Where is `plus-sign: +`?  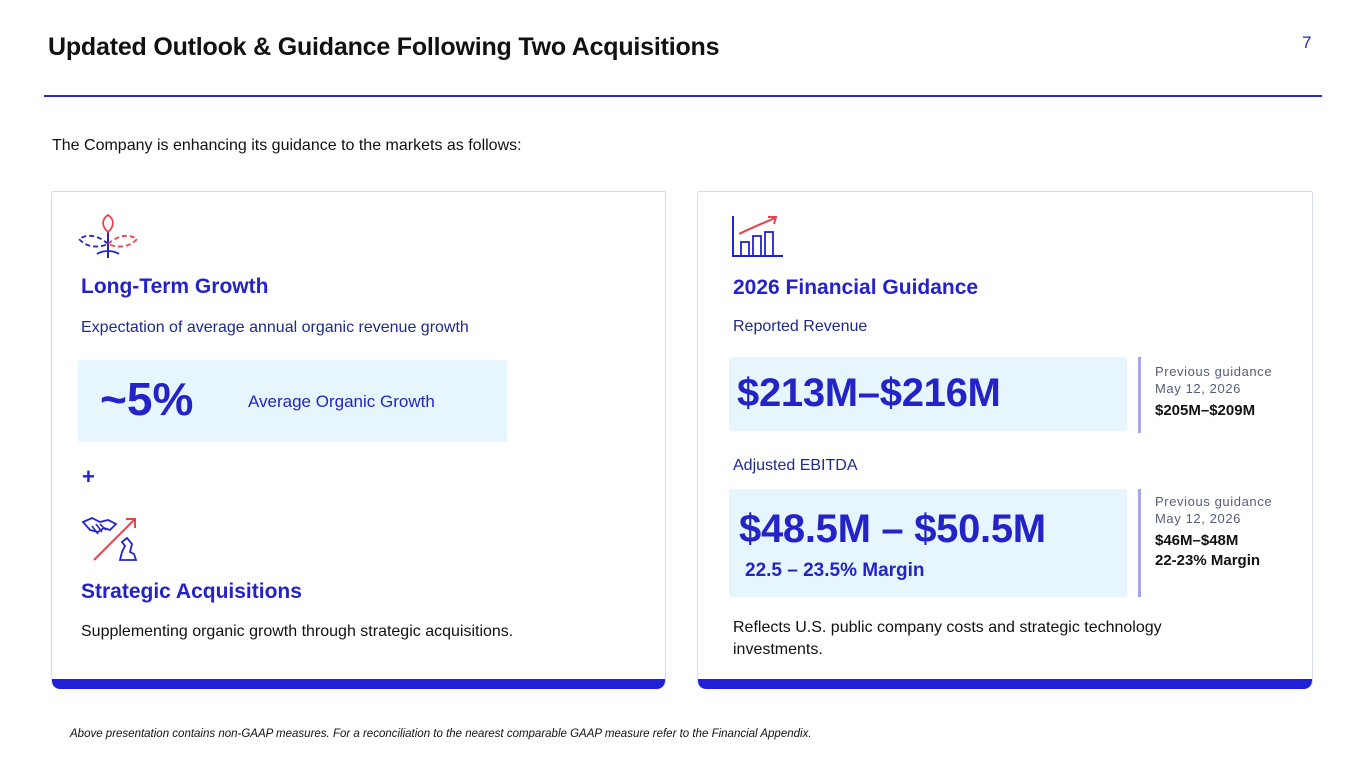
plus-sign: + is located at coordinates (88, 476).